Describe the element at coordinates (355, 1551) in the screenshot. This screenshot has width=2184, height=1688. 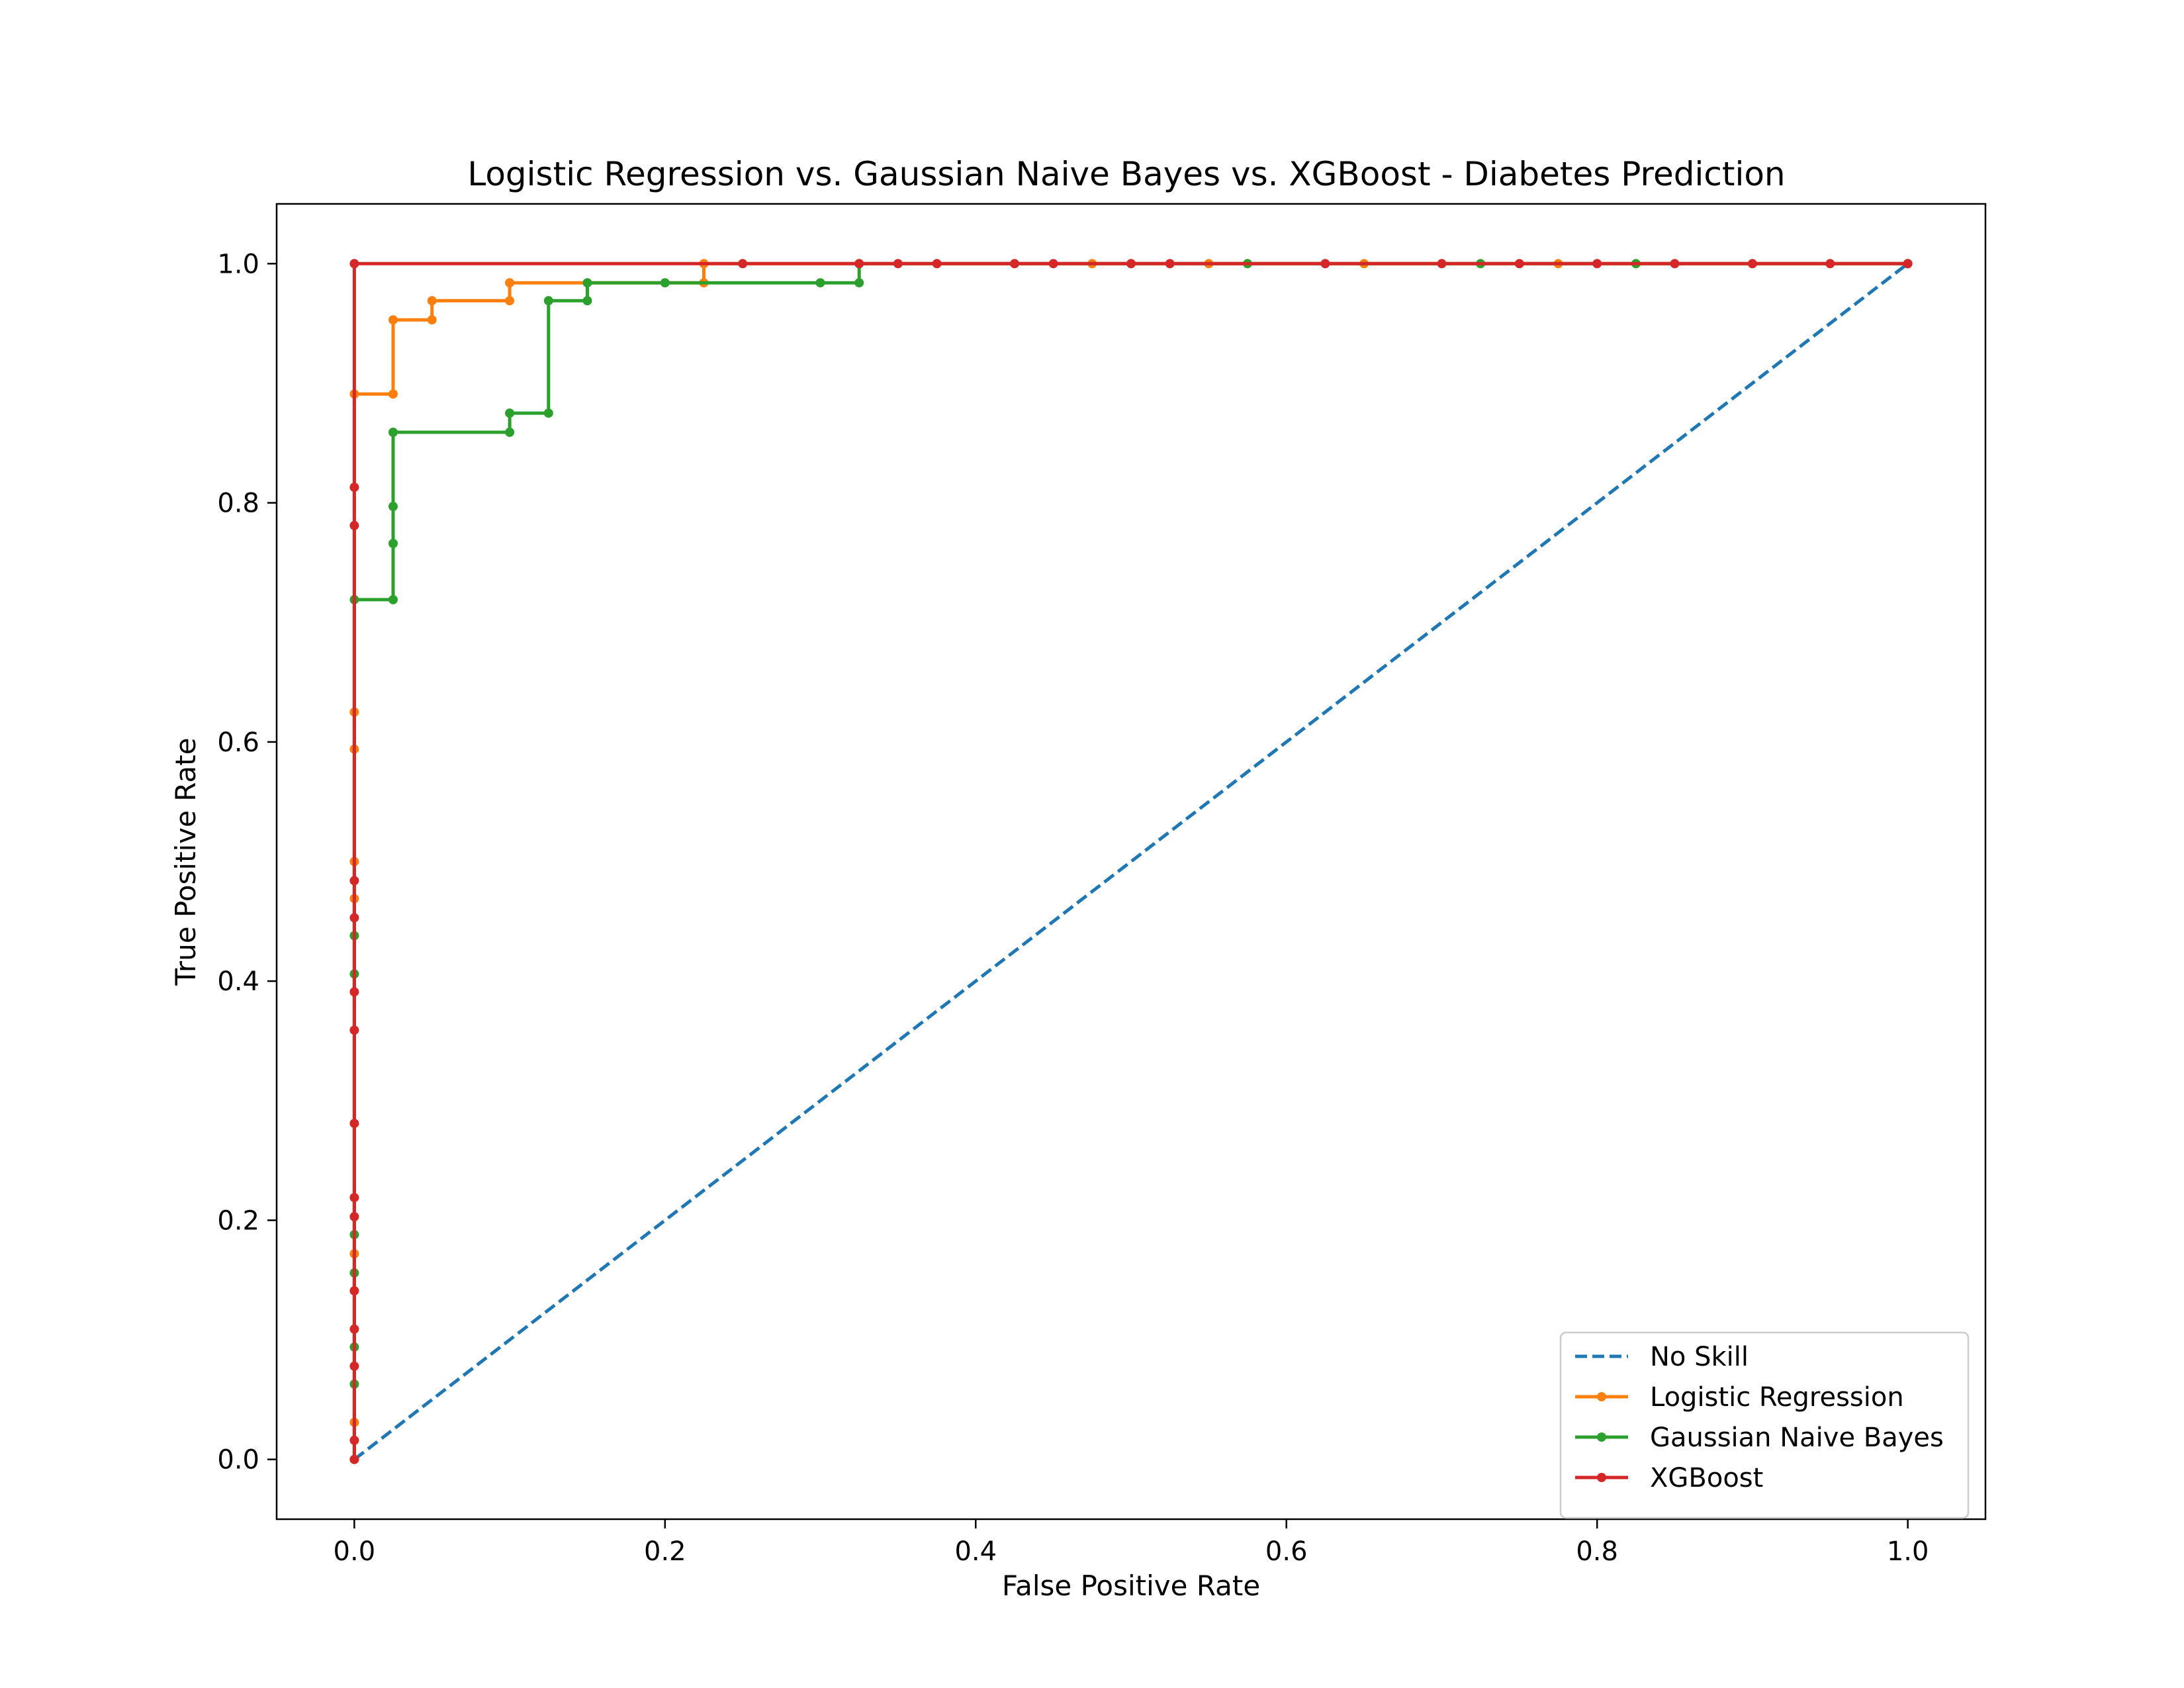
I see `x-tick-label: 0.0` at that location.